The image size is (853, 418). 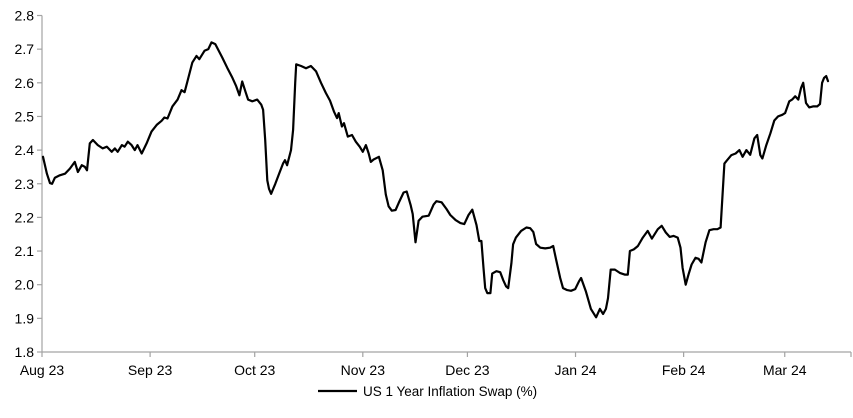 I want to click on y-tick-label: 2.0, so click(x=25, y=285).